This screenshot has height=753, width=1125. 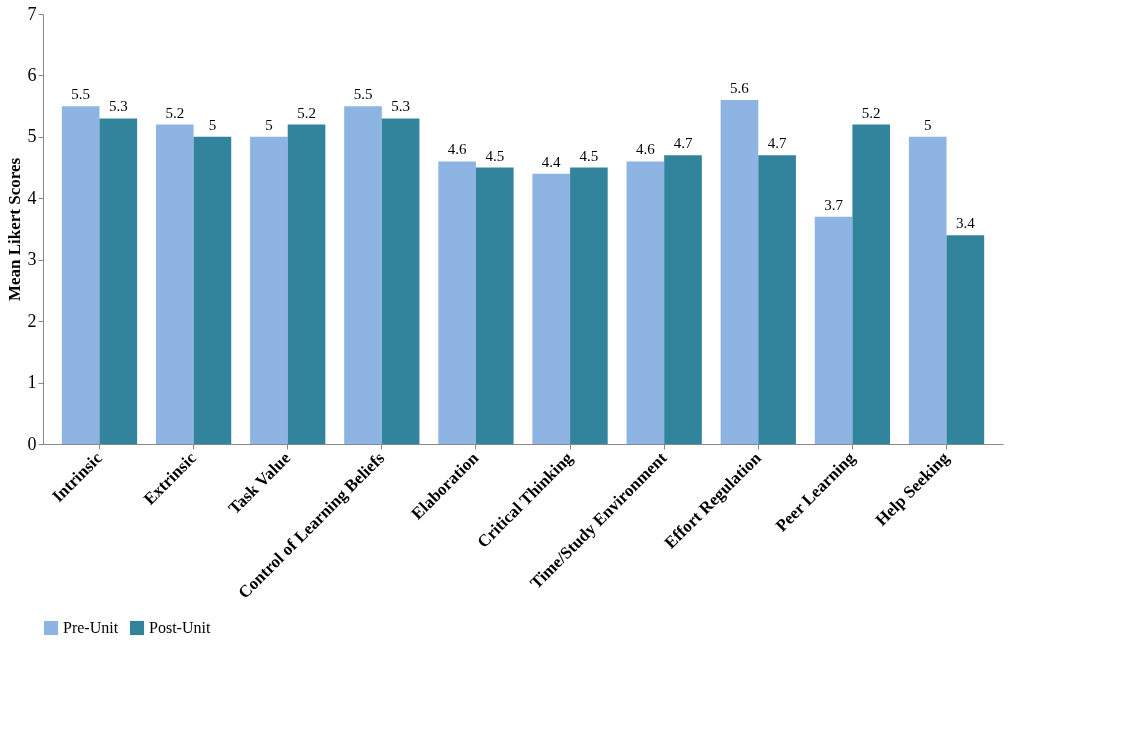 I want to click on data-label: 3.7, so click(x=834, y=204).